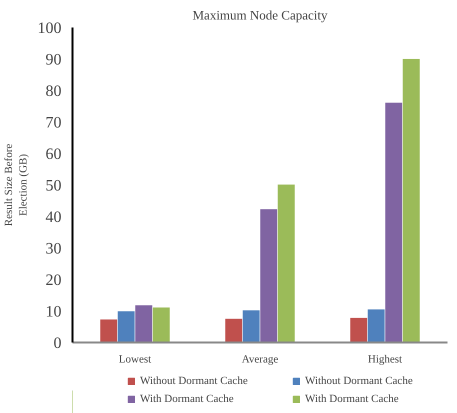 This screenshot has height=413, width=457. I want to click on y-tick-label: 60, so click(54, 154).